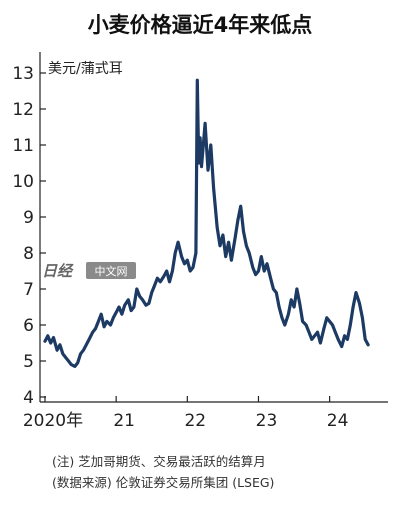 The image size is (400, 506). Describe the element at coordinates (23, 146) in the screenshot. I see `y-tick-label: 11` at that location.